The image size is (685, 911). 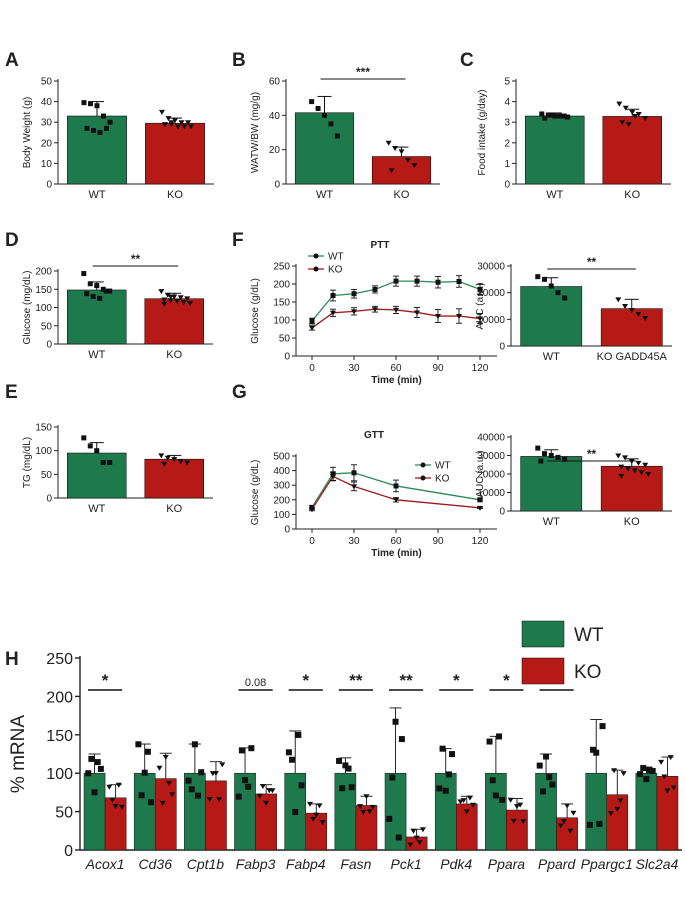 What do you see at coordinates (438, 368) in the screenshot?
I see `x-tick-label: 90` at bounding box center [438, 368].